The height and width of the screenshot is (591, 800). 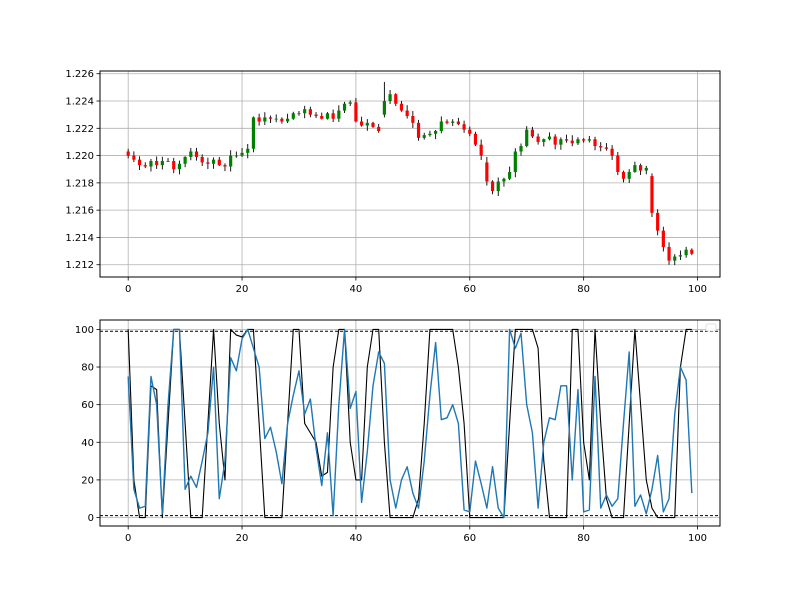 I want to click on y-tick-label: 1.222, so click(x=79, y=129).